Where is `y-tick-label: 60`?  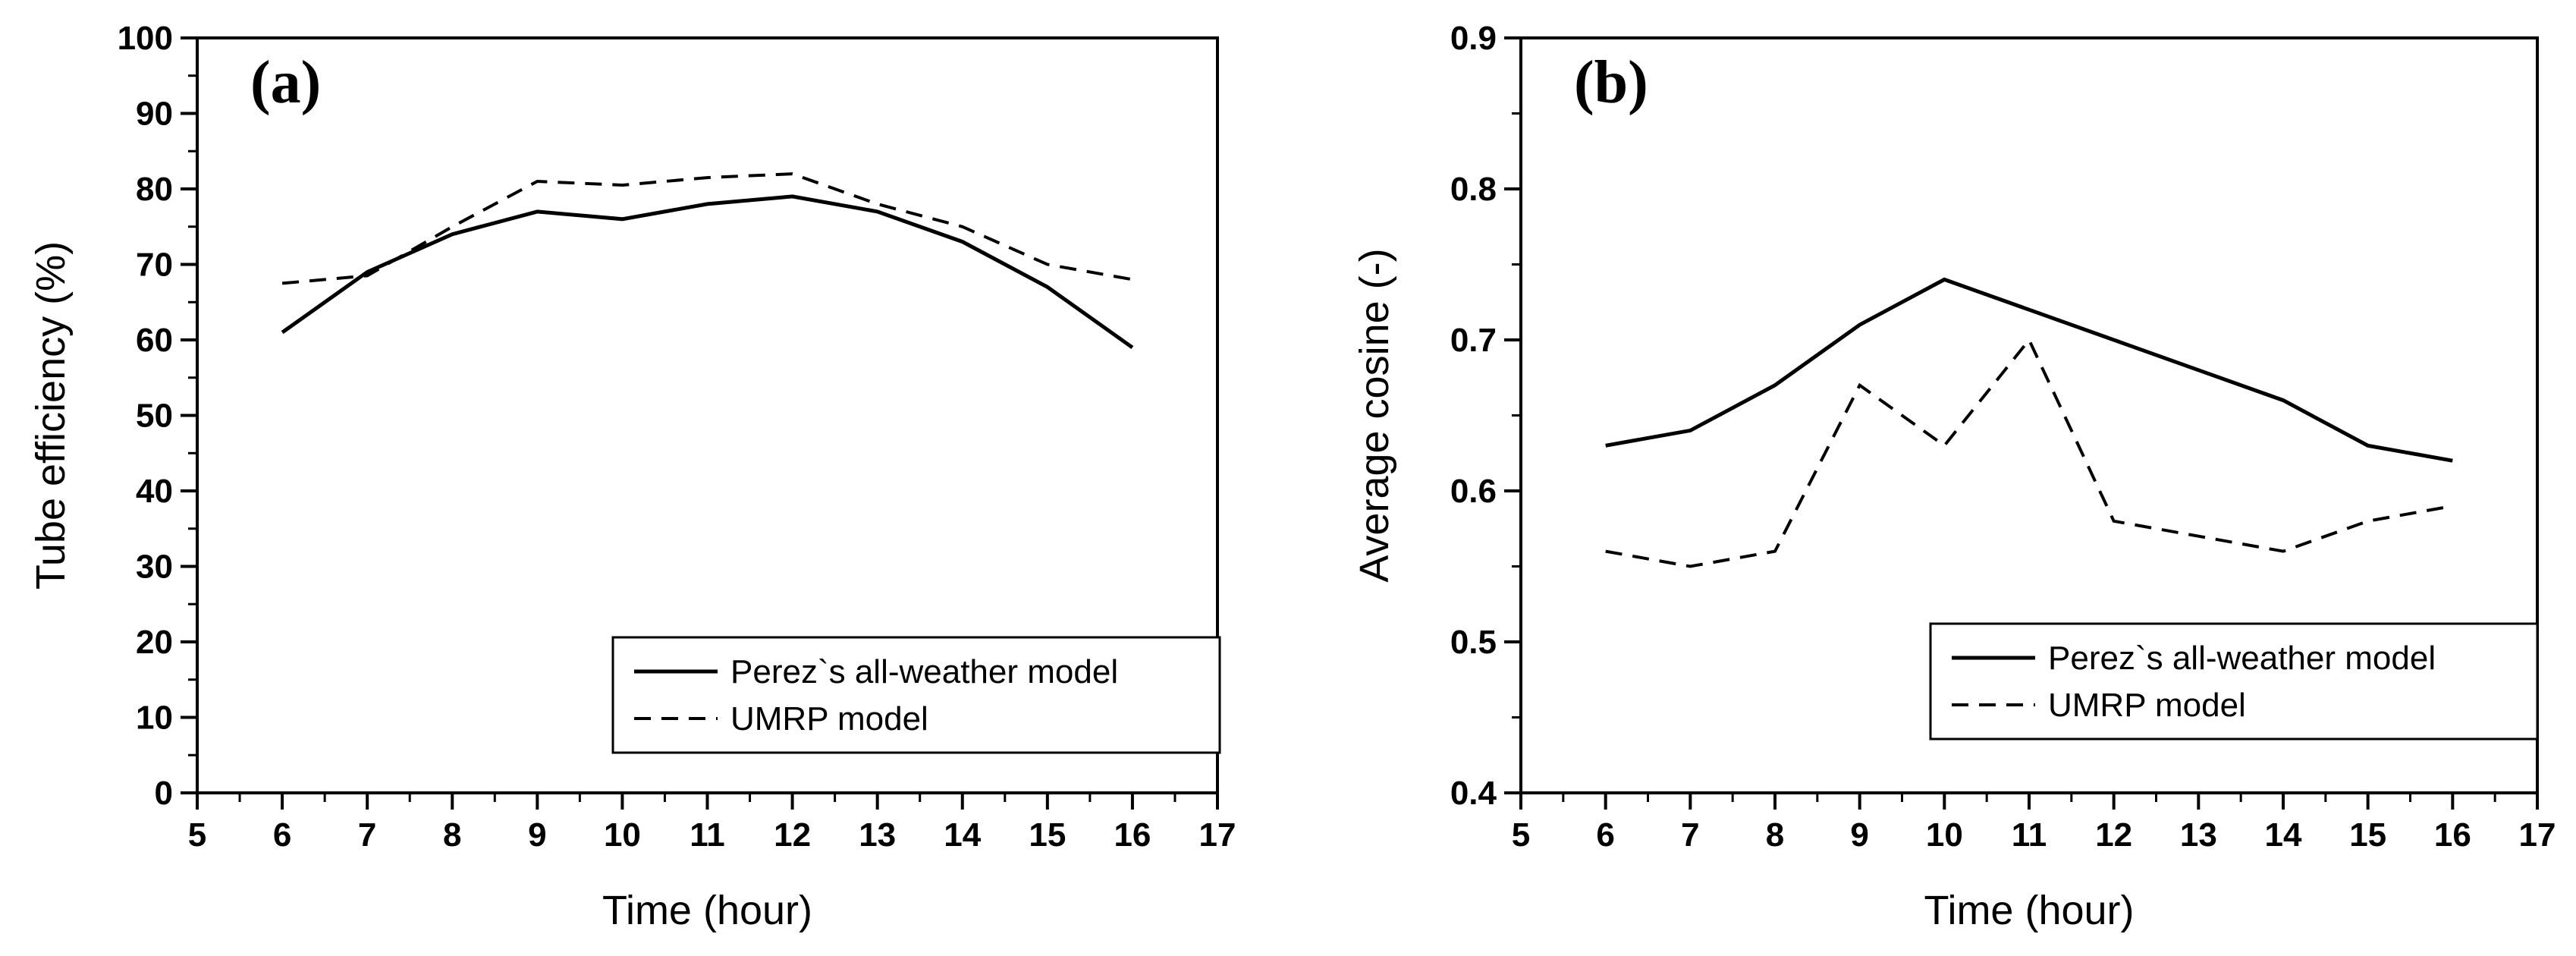
y-tick-label: 60 is located at coordinates (154, 340).